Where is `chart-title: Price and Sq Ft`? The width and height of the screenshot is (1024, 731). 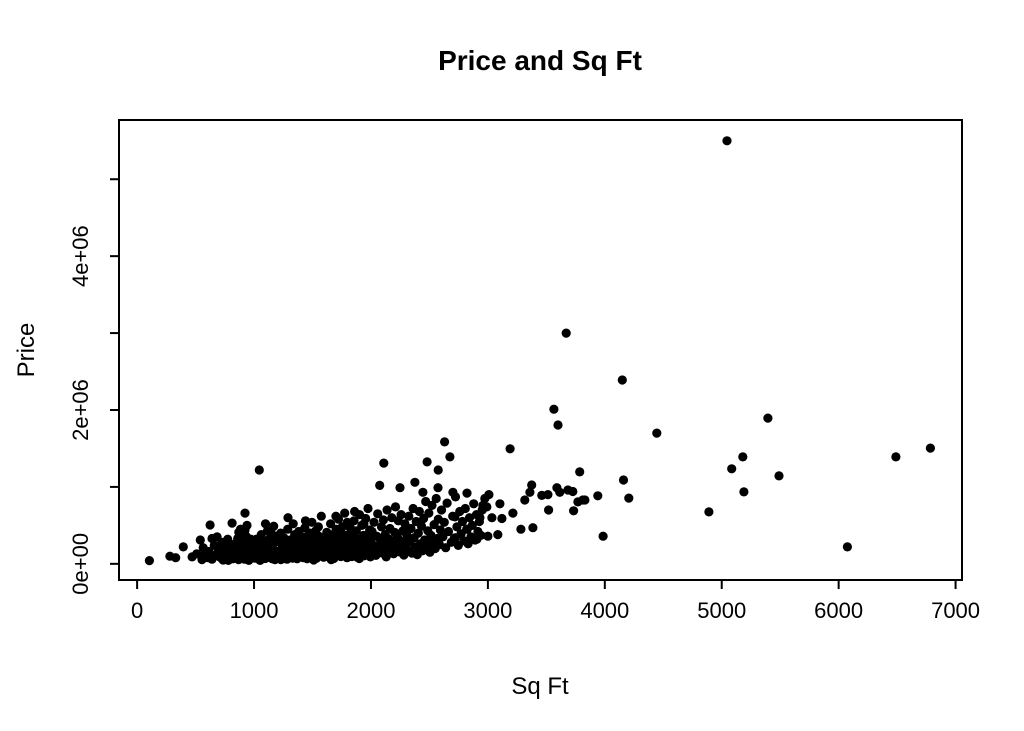
chart-title: Price and Sq Ft is located at coordinates (540, 60).